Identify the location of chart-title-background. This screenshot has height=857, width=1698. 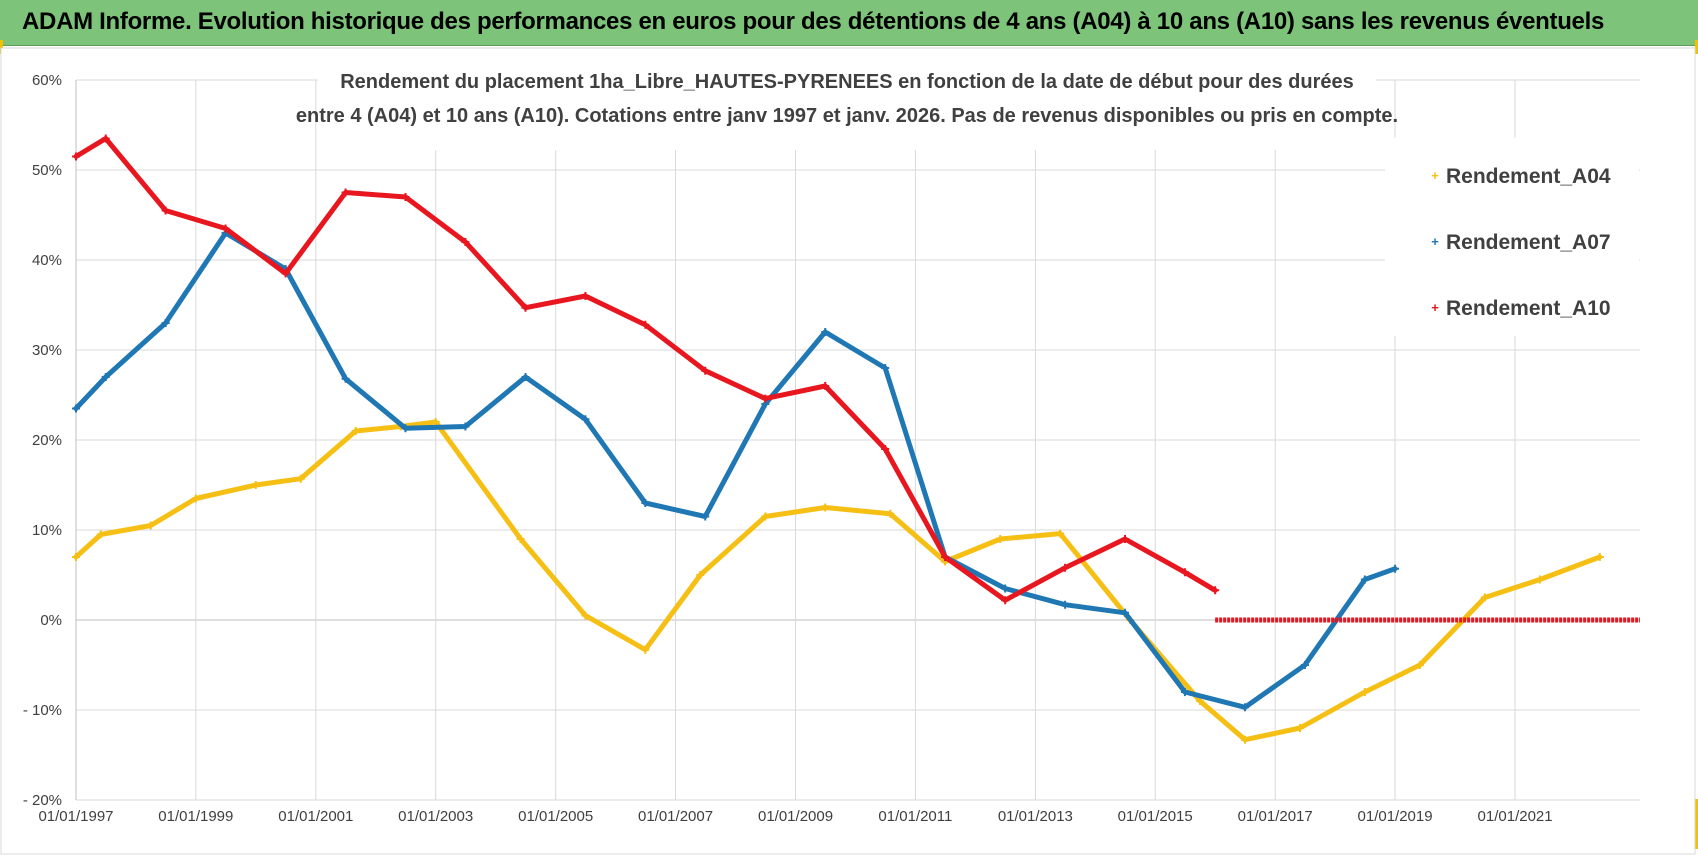
(847, 109).